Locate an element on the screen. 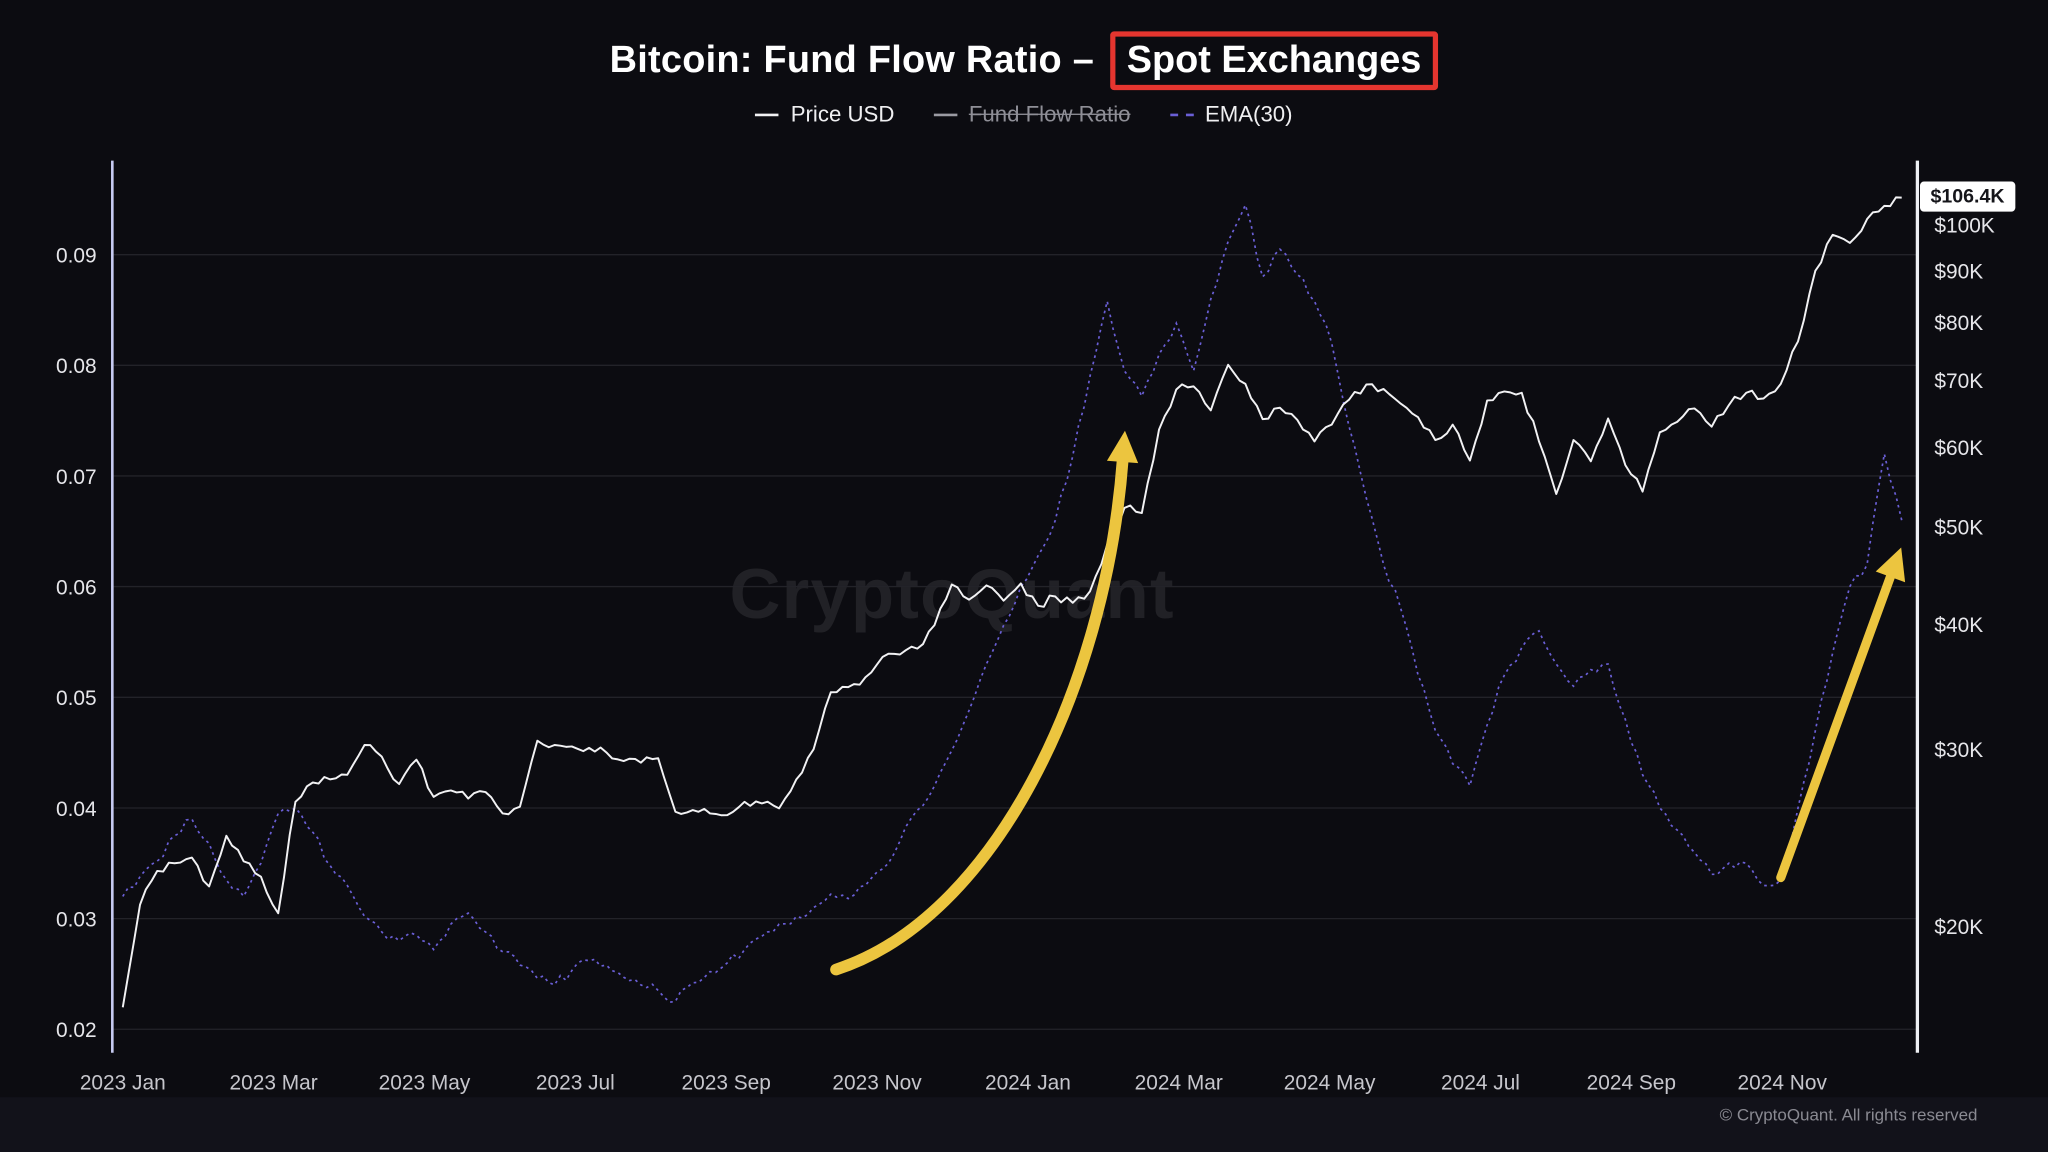 The width and height of the screenshot is (2048, 1152). x-axis-tick-label: 2024 May is located at coordinates (1330, 1082).